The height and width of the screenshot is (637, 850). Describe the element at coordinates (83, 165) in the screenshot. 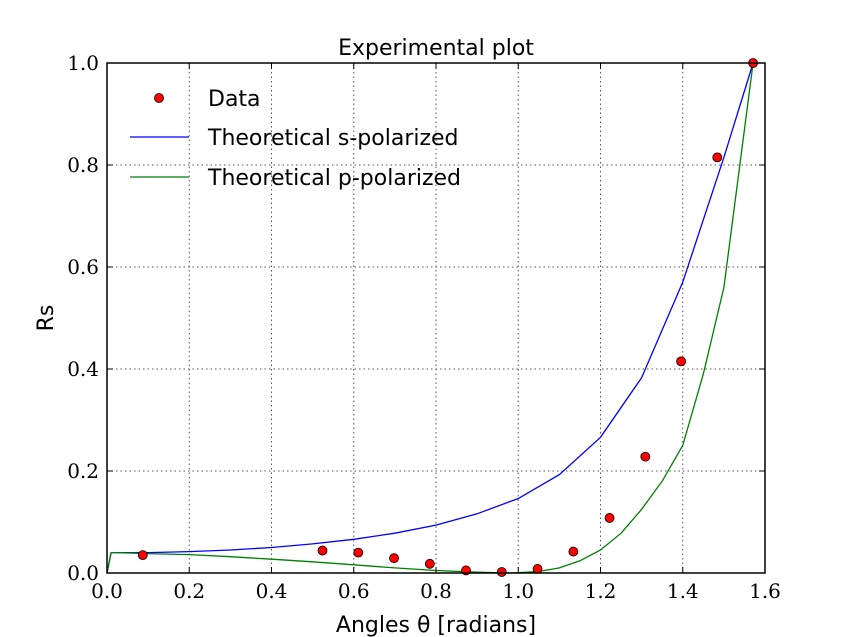

I see `y-tick-label: 0.8` at that location.